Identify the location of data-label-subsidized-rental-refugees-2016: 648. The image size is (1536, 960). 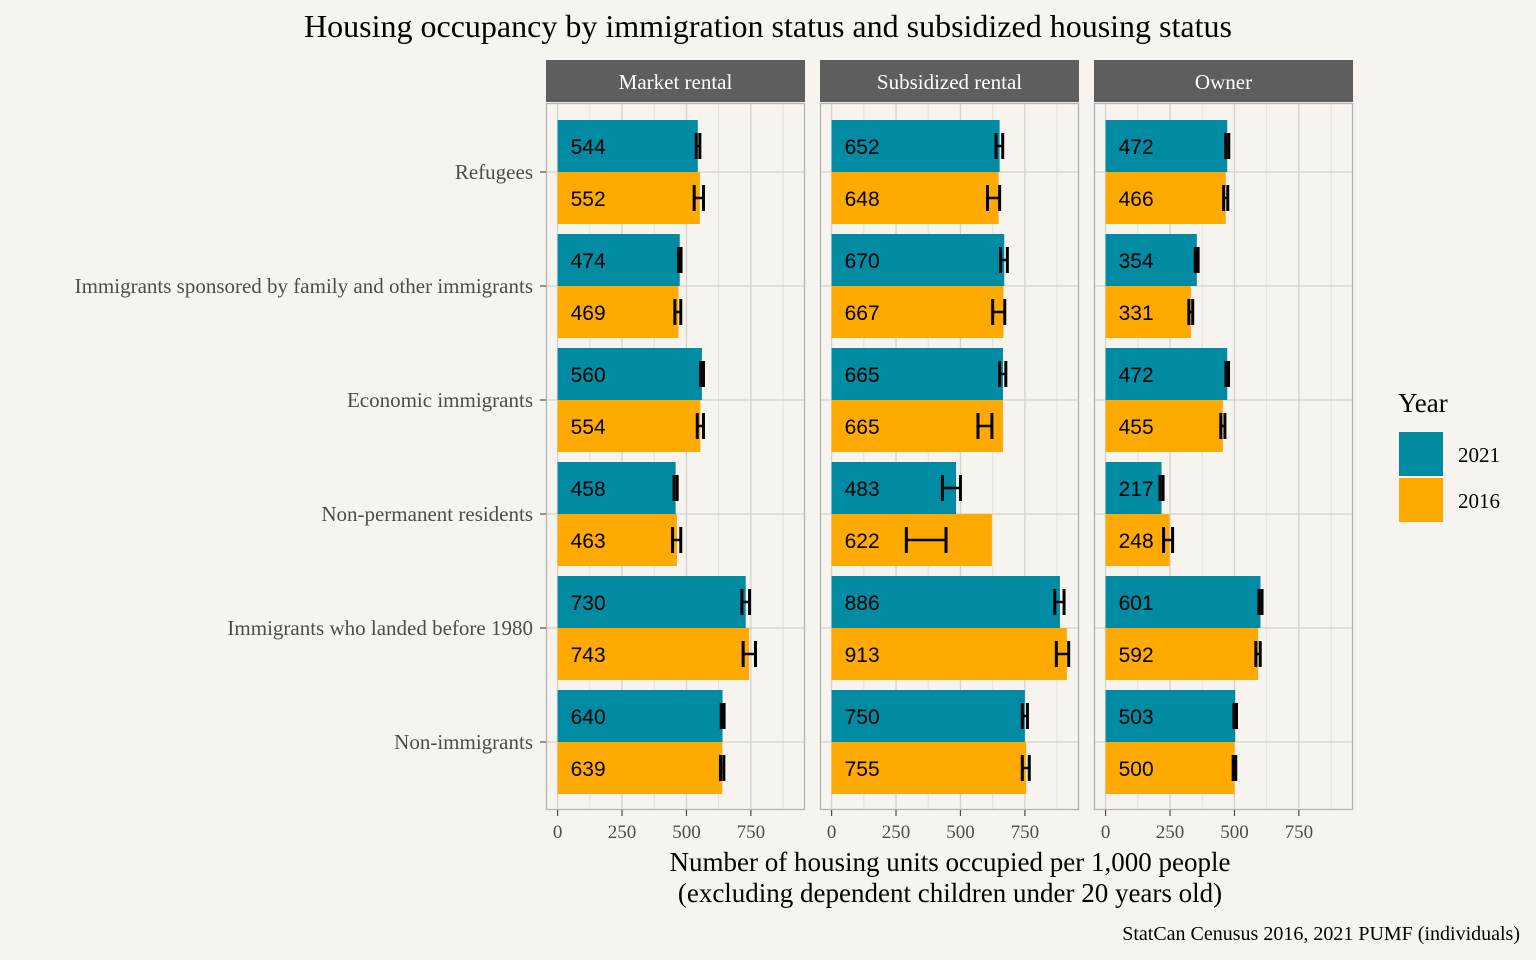
(862, 199).